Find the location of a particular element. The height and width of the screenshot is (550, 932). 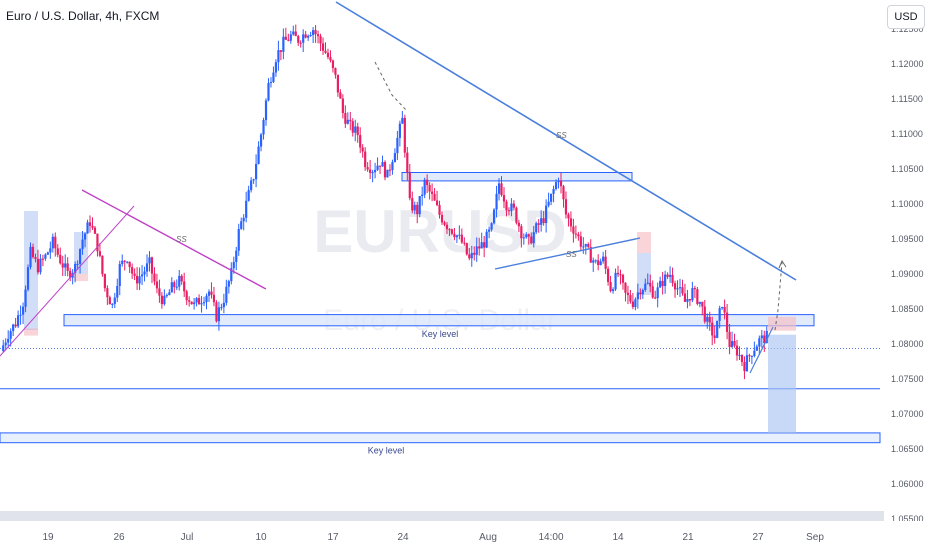

ascending-channel-line is located at coordinates (67, 281).